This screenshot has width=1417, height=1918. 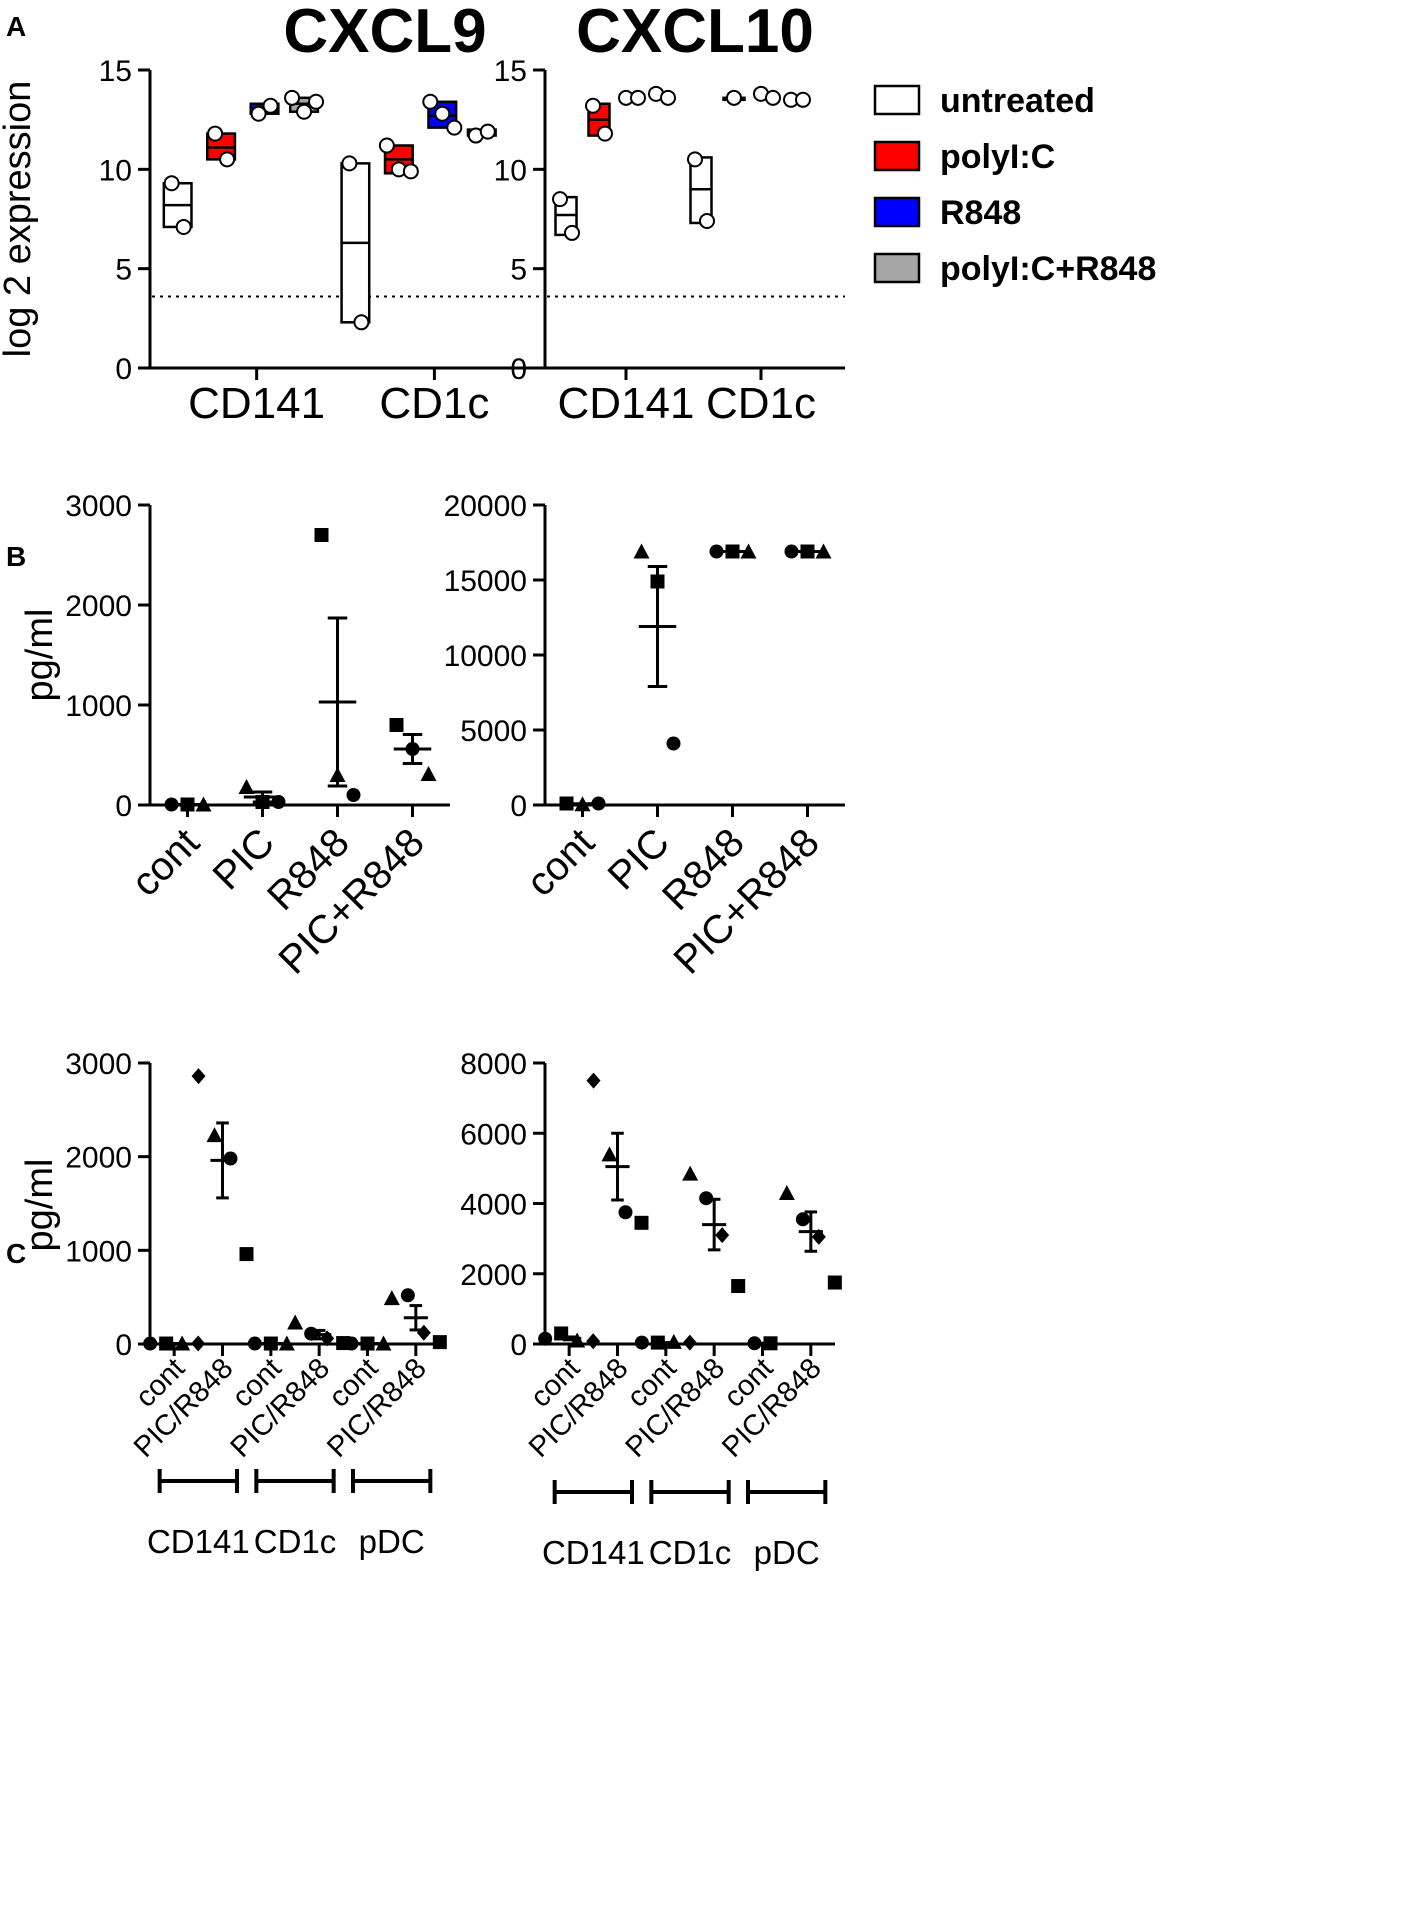 I want to click on y-tick-label: 5000, so click(x=493, y=731).